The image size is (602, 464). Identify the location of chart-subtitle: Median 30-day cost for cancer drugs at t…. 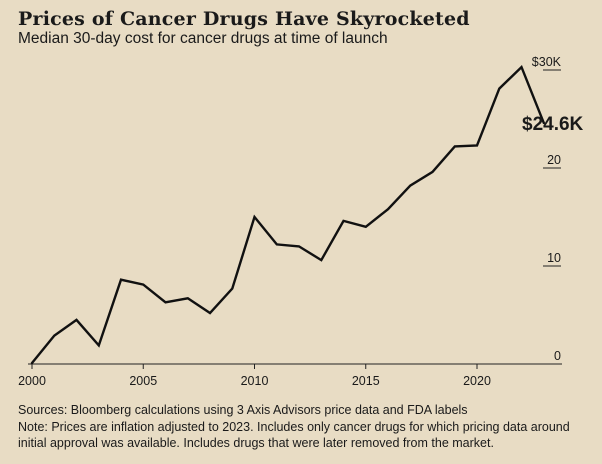
(203, 38).